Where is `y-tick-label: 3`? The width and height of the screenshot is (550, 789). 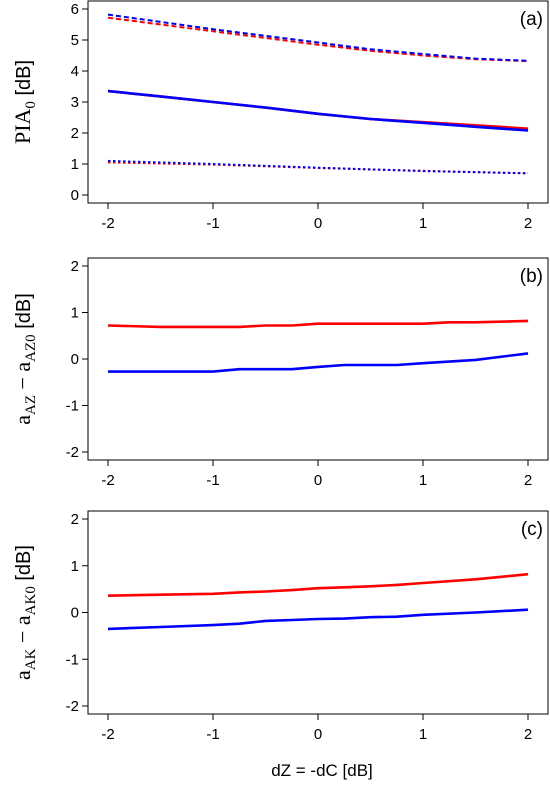 y-tick-label: 3 is located at coordinates (75, 102).